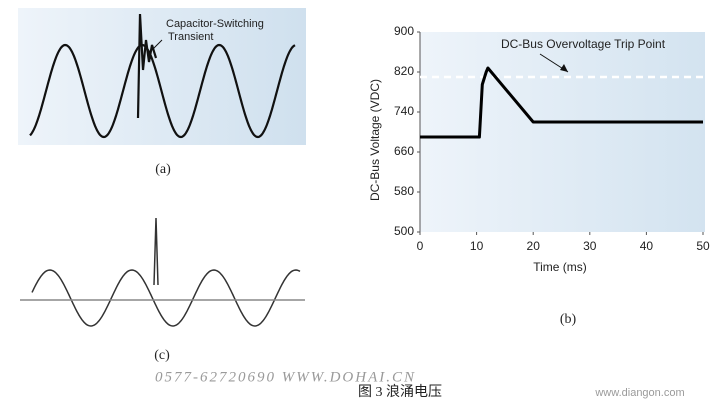  I want to click on watermark: 0577-62720690 WWW.DOHAI.CN, so click(285, 377).